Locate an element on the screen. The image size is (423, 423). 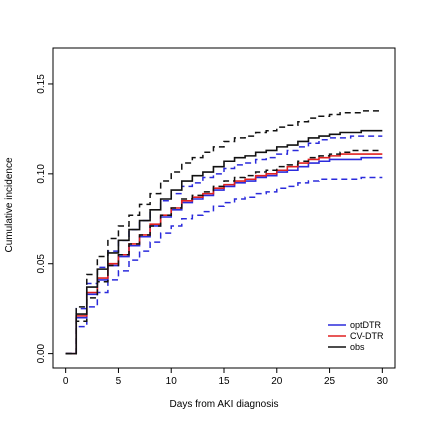
x-tick-label: 20 is located at coordinates (277, 381).